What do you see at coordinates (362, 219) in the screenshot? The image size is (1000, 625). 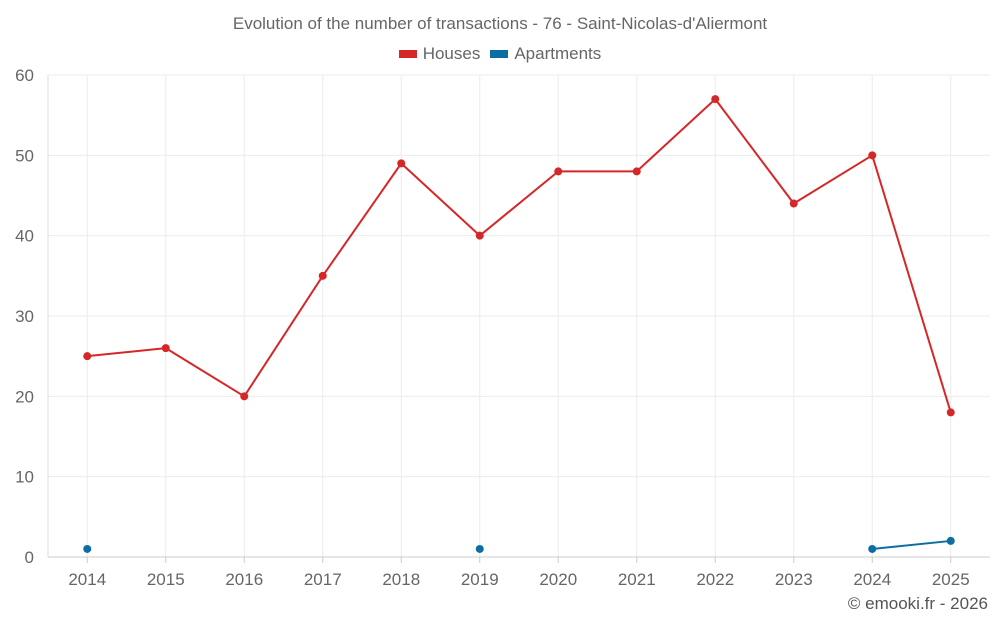 I see `line-segment-houses-2017` at bounding box center [362, 219].